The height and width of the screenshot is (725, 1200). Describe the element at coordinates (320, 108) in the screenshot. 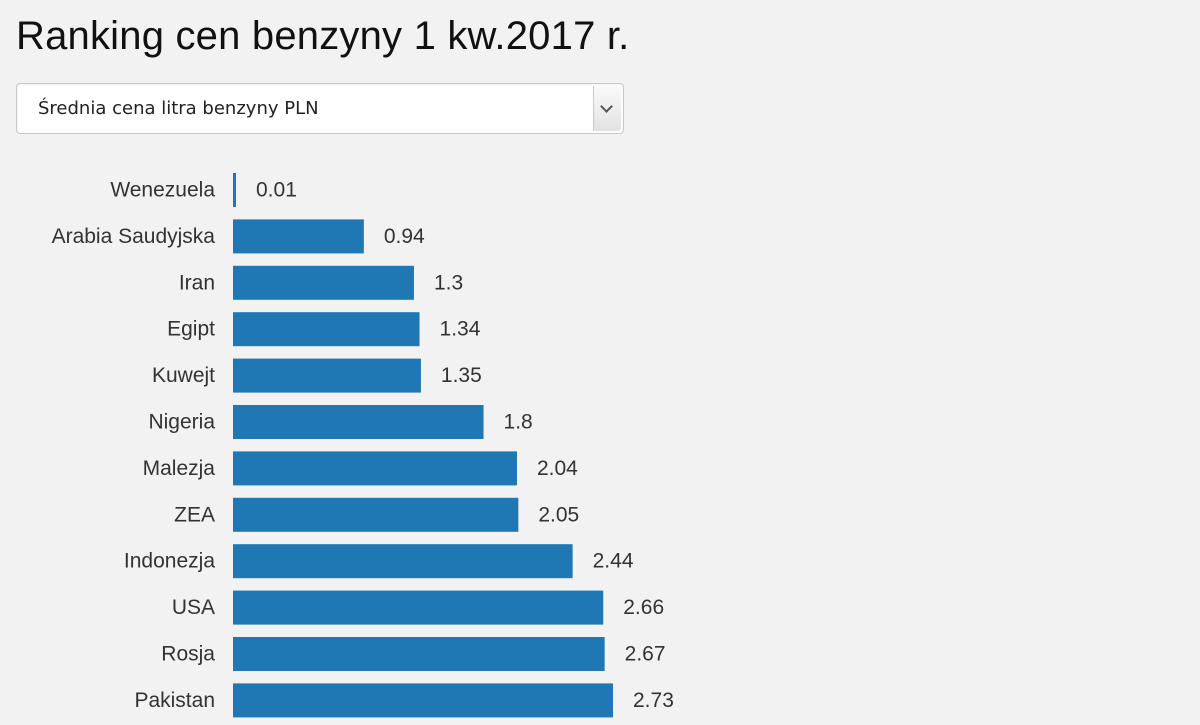

I see `metric-select: Średnia cena litra benzyny PLN` at that location.